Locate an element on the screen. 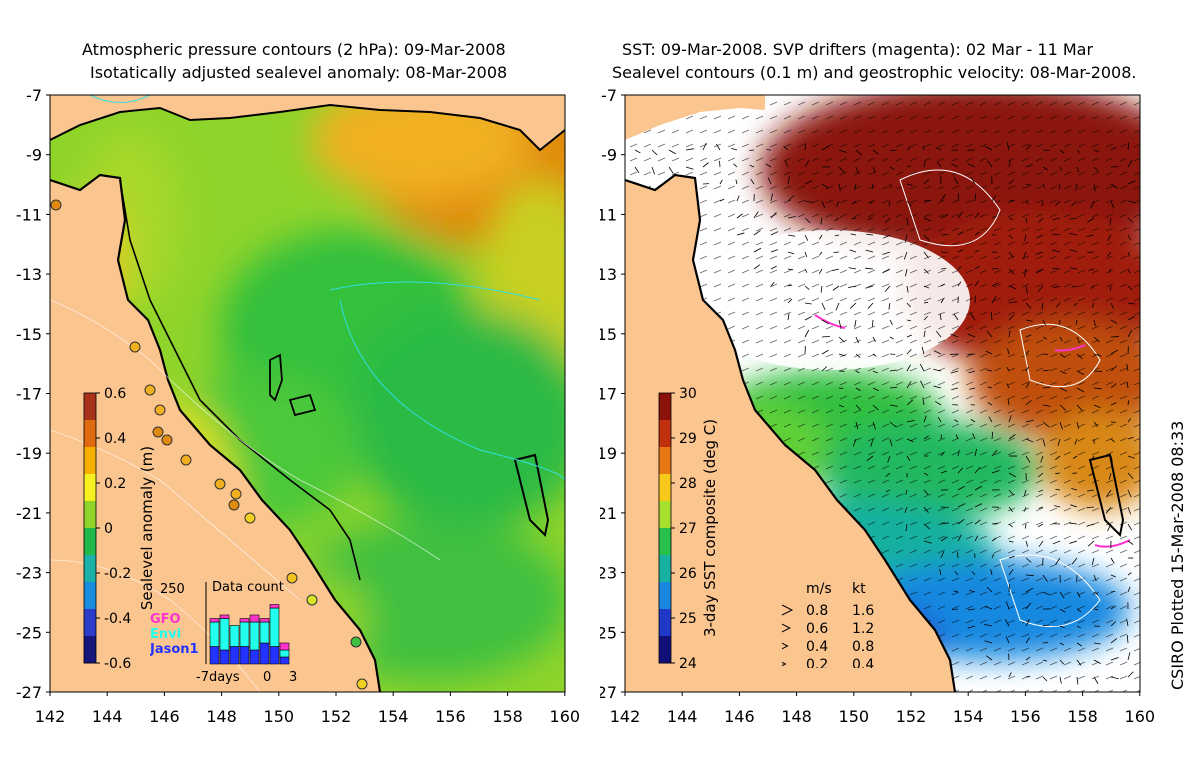 This screenshot has height=780, width=1200. lon-tick-label: 158 is located at coordinates (507, 716).